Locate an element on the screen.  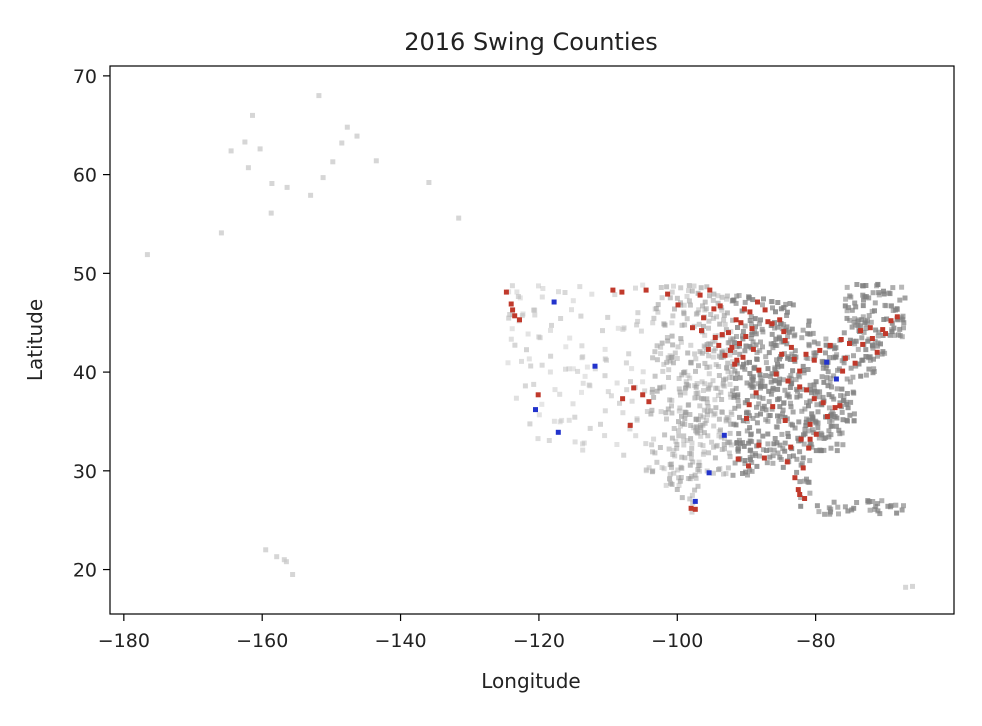
x-tick-label: −180 is located at coordinates (124, 641).